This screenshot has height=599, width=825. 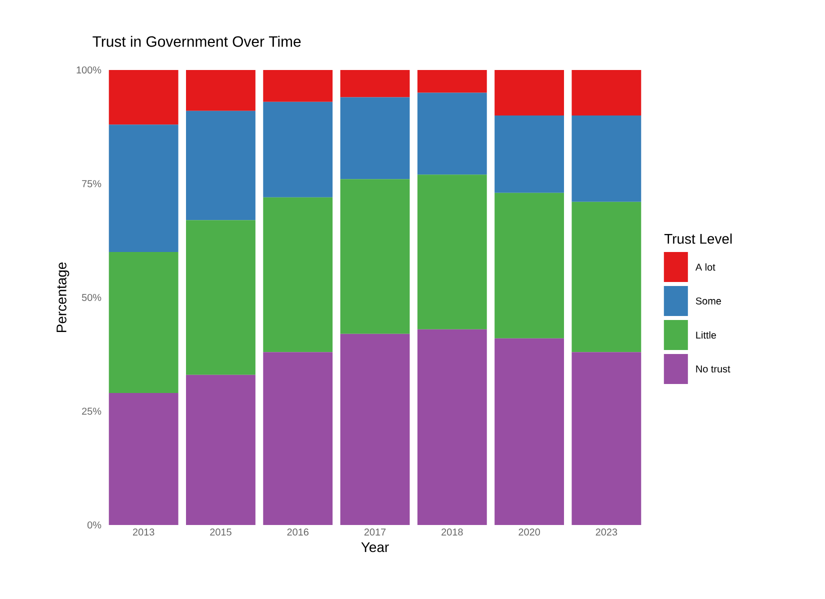 I want to click on y-tick-label: 25%, so click(x=92, y=411).